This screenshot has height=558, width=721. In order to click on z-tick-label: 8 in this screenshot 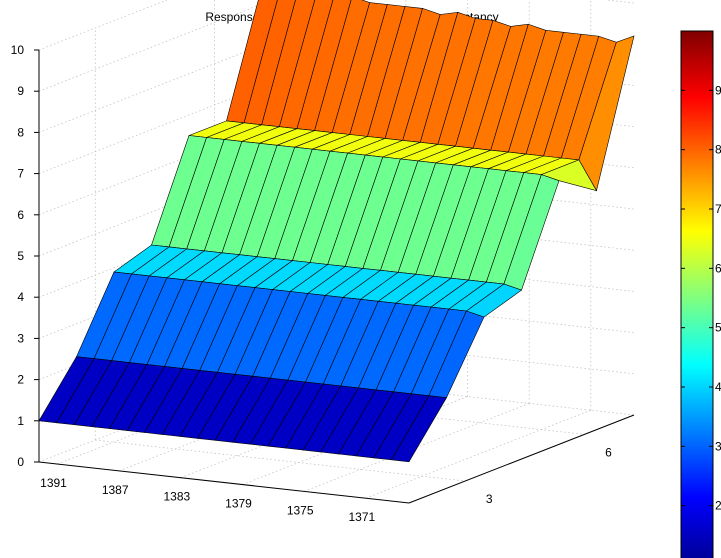, I will do `click(20, 132)`.